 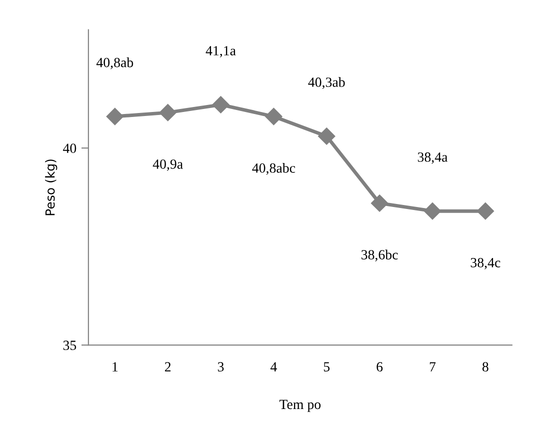 What do you see at coordinates (115, 367) in the screenshot?
I see `x-tick-label: 1` at bounding box center [115, 367].